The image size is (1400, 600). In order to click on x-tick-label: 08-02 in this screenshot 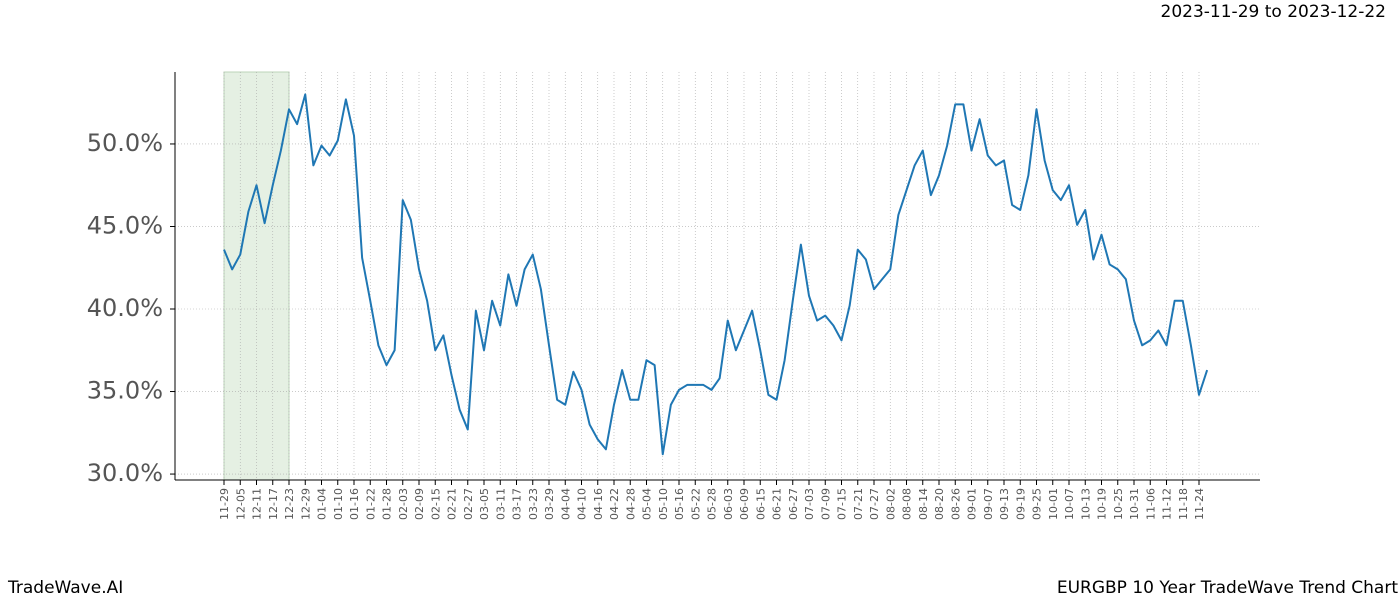, I will do `click(890, 504)`.